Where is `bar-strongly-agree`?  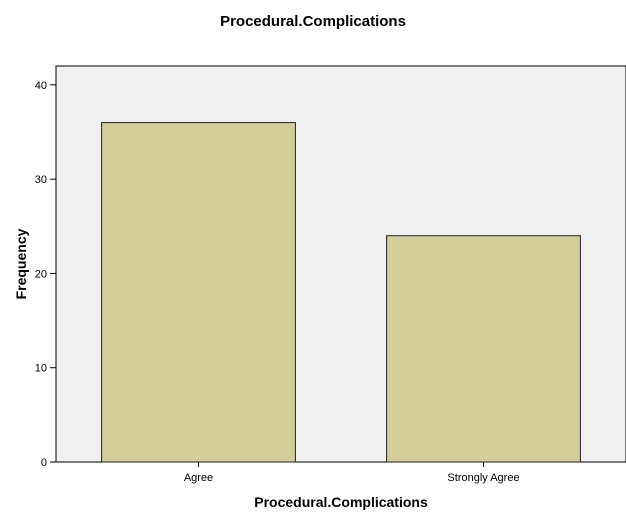
bar-strongly-agree is located at coordinates (483, 349).